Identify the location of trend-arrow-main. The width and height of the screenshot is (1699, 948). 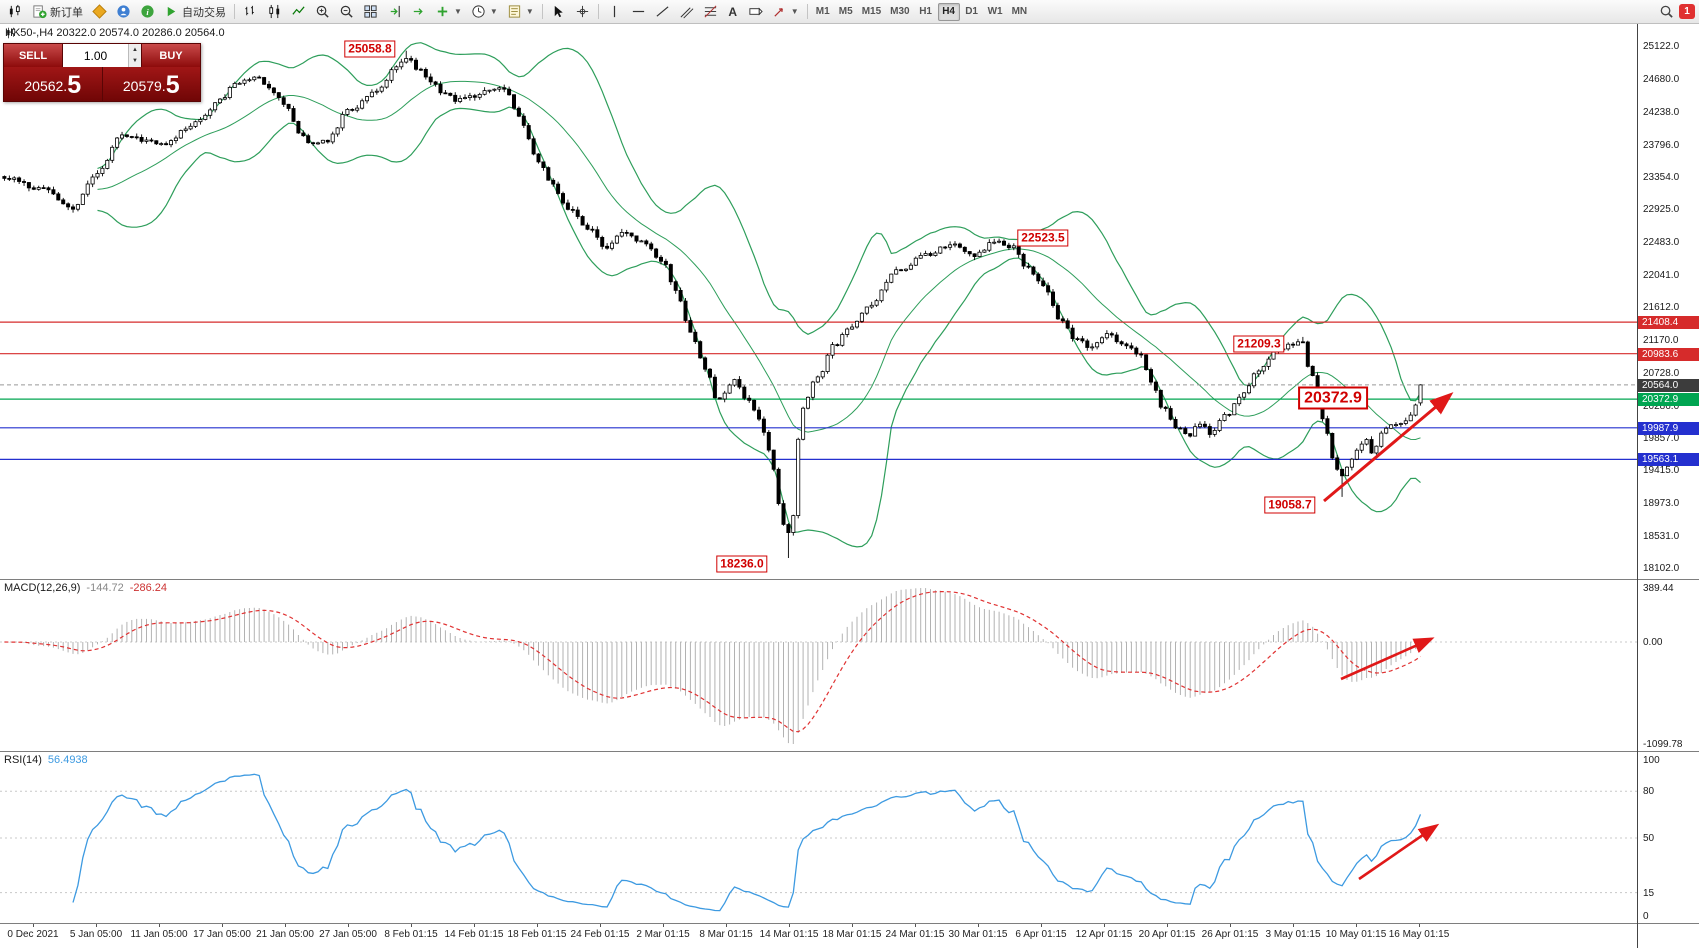
(1388, 447).